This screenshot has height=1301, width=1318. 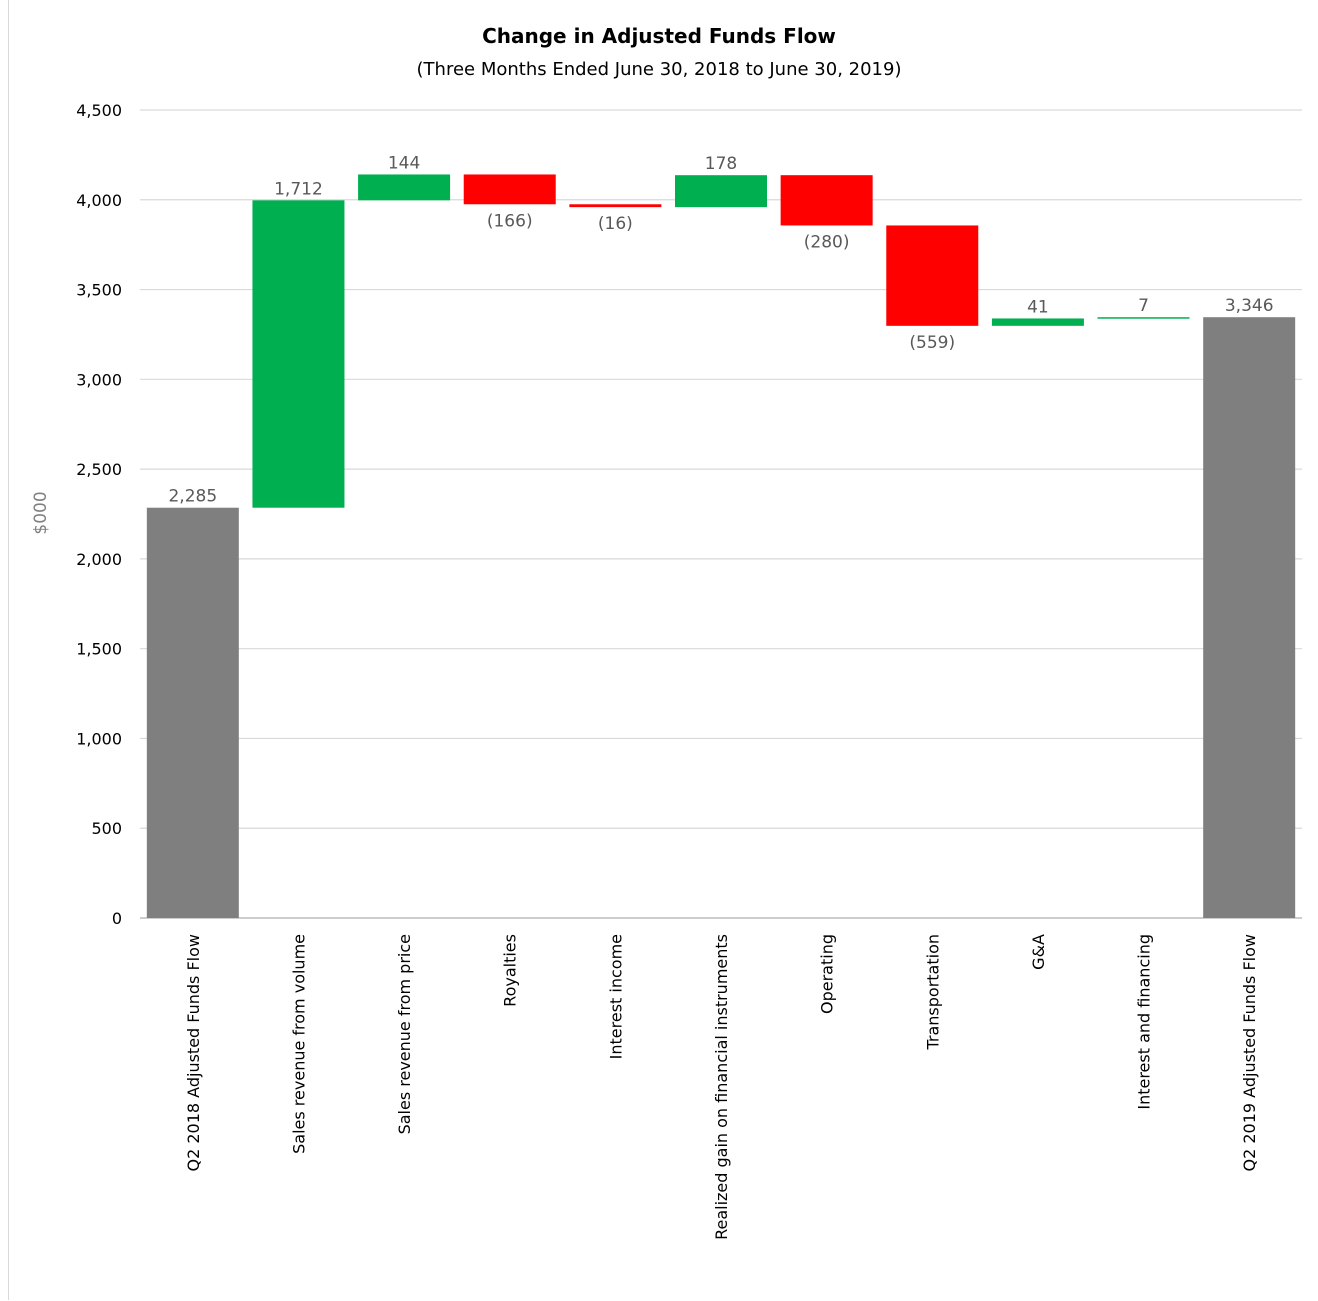 What do you see at coordinates (510, 221) in the screenshot?
I see `data-label: (166)` at bounding box center [510, 221].